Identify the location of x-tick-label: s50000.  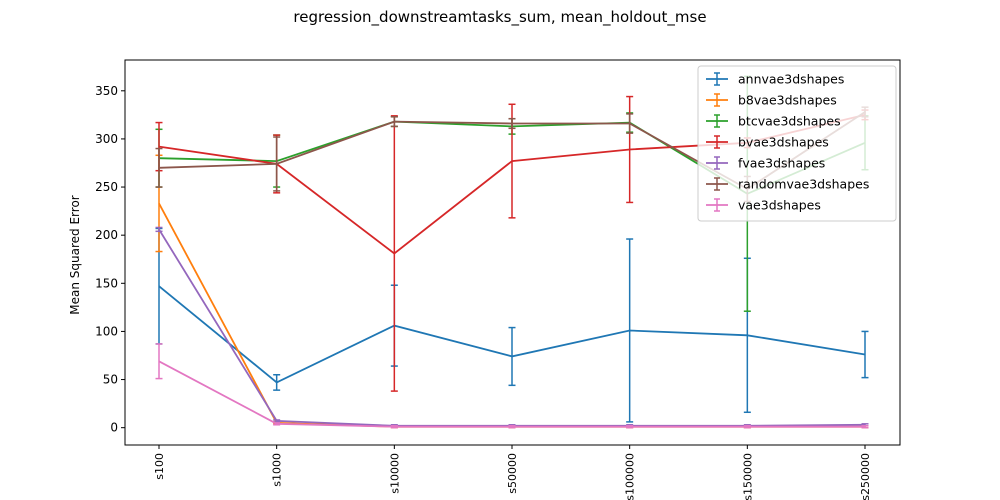
(512, 473).